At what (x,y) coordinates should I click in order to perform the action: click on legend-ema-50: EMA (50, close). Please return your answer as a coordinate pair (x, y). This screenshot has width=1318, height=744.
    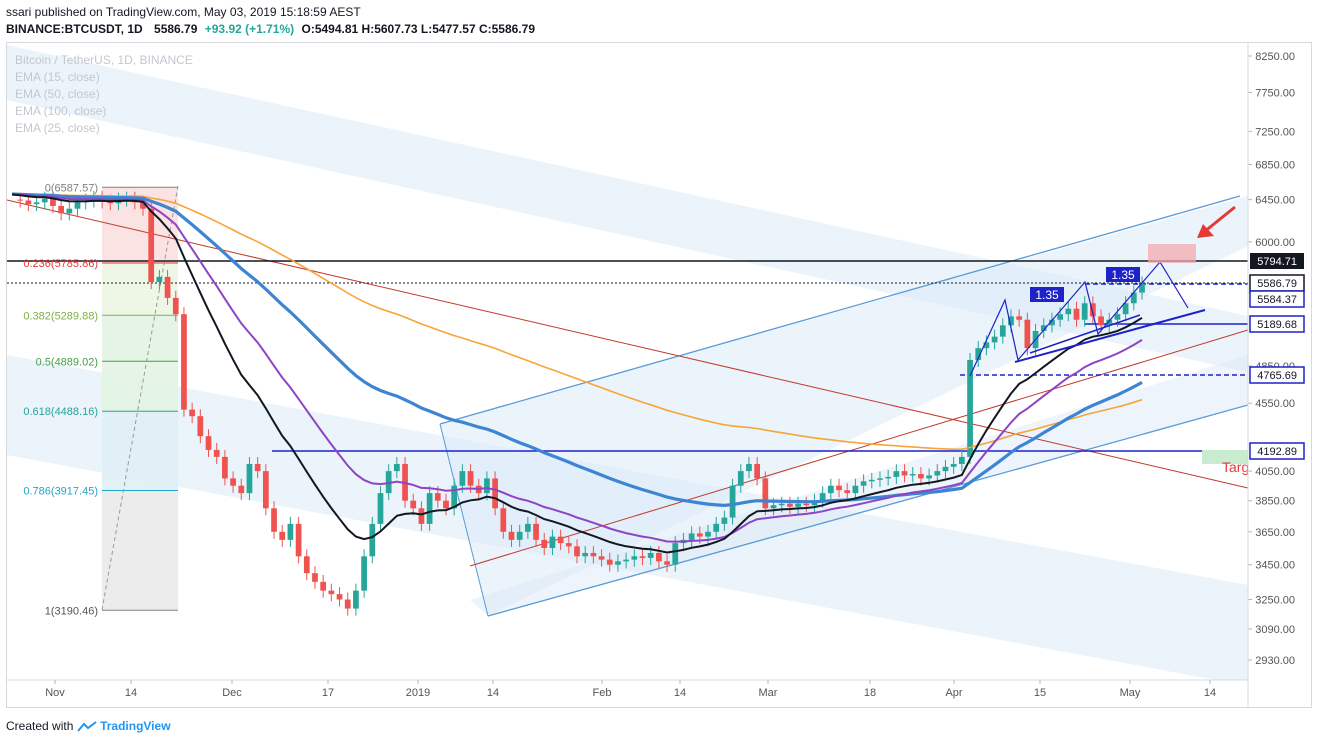
    Looking at the image, I should click on (57, 94).